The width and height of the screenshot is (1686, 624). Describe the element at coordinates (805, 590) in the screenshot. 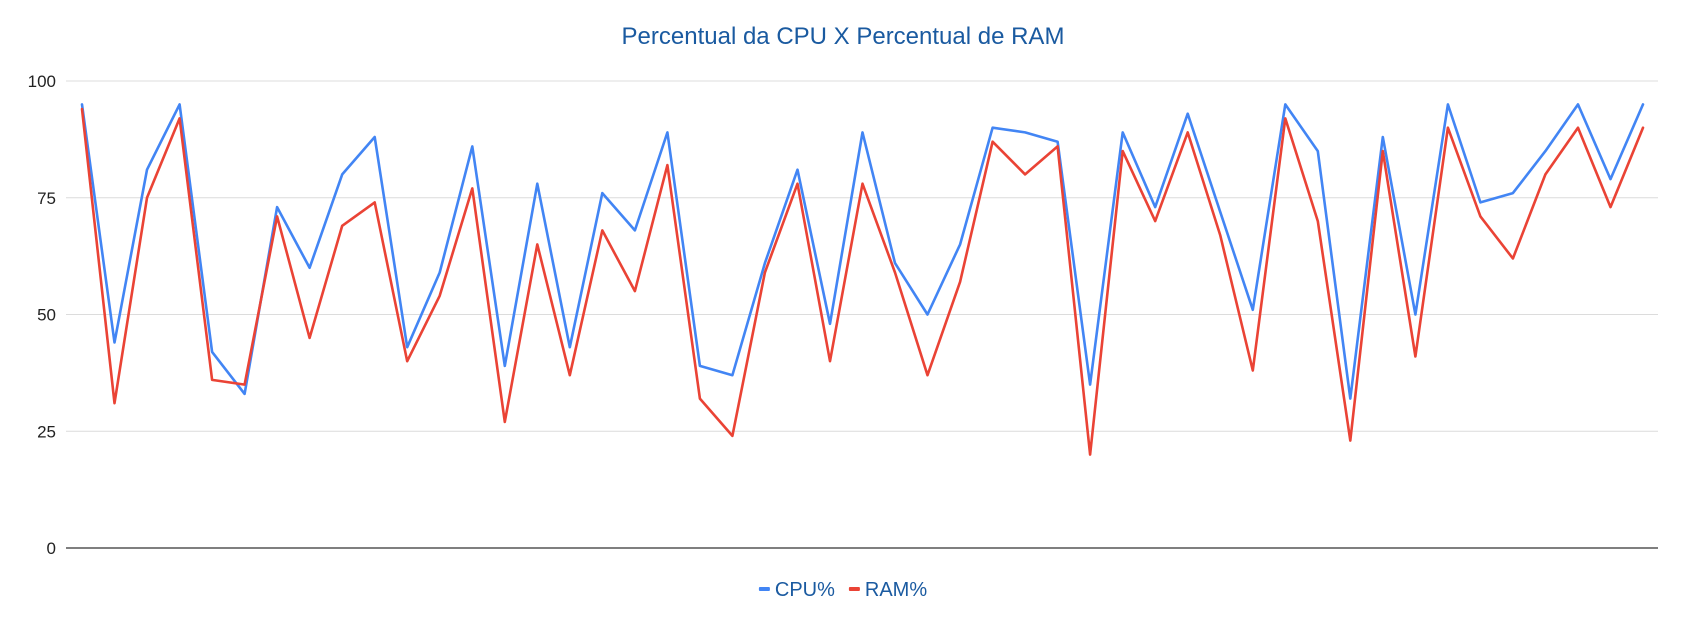

I see `legend-label: CPU%` at that location.